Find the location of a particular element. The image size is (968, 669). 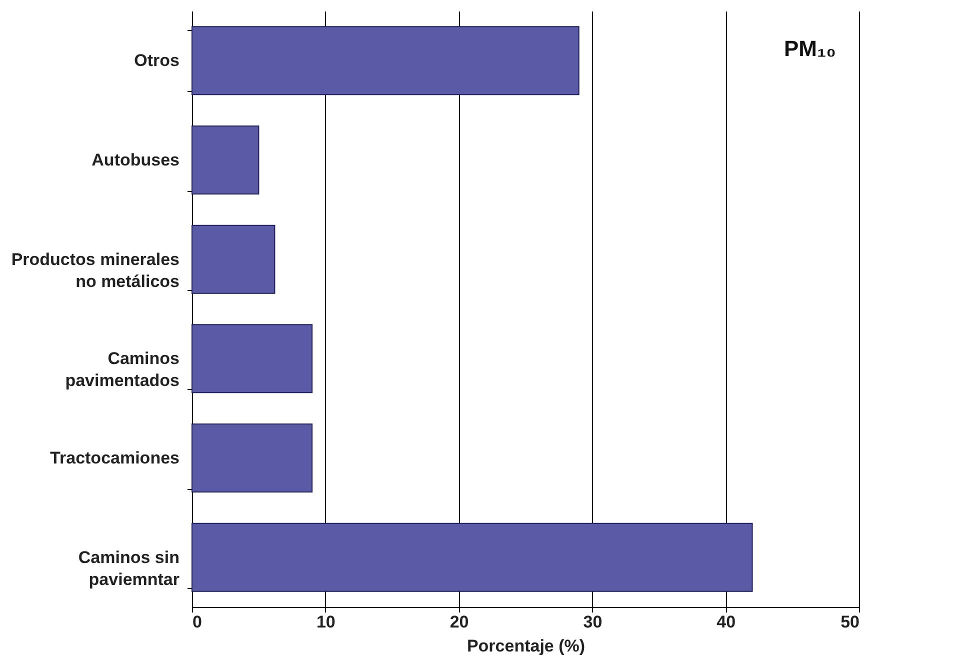

x-tick-label: 20 is located at coordinates (459, 622).